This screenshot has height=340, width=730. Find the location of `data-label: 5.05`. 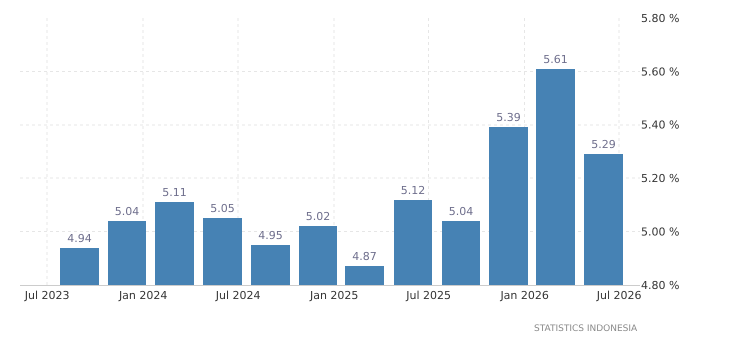

data-label: 5.05 is located at coordinates (222, 208).